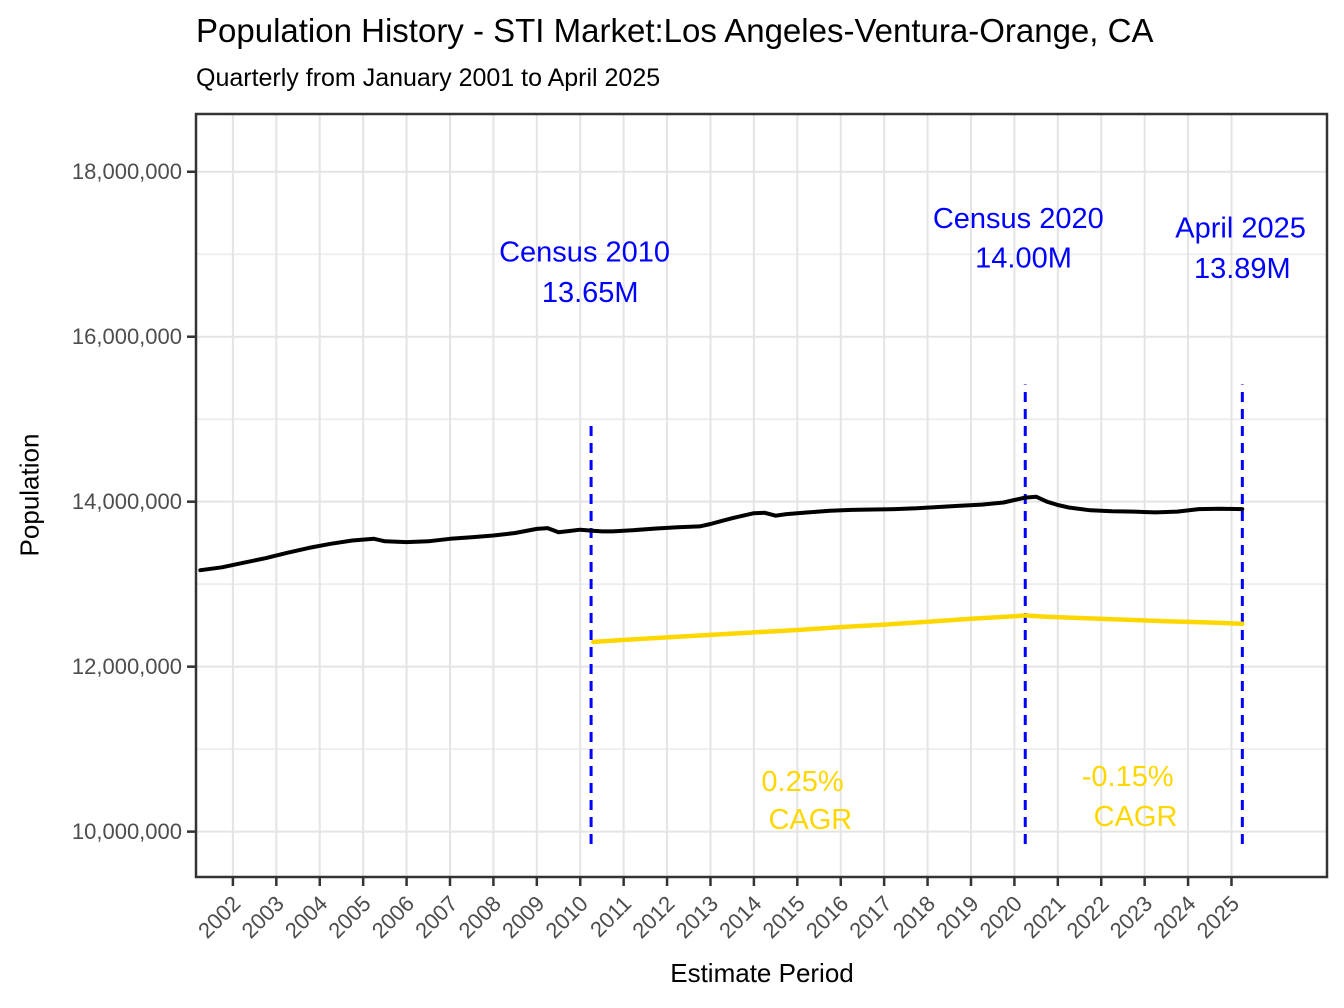 The image size is (1344, 1008). I want to click on y-tick-label: 10,000,000, so click(127, 831).